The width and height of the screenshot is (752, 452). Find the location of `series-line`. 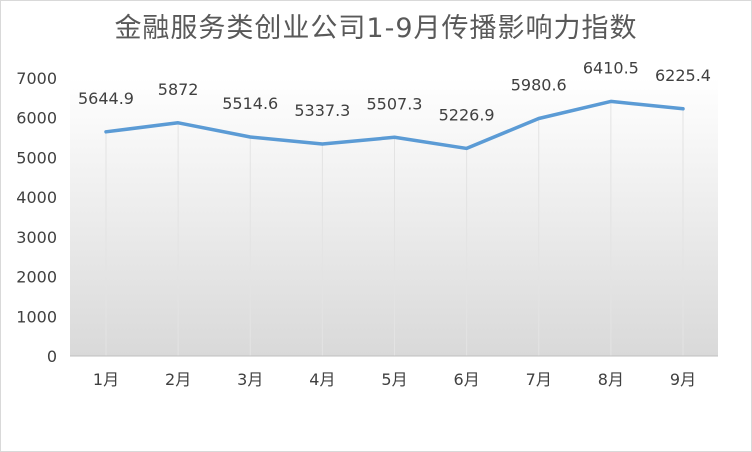

series-line is located at coordinates (394, 125).